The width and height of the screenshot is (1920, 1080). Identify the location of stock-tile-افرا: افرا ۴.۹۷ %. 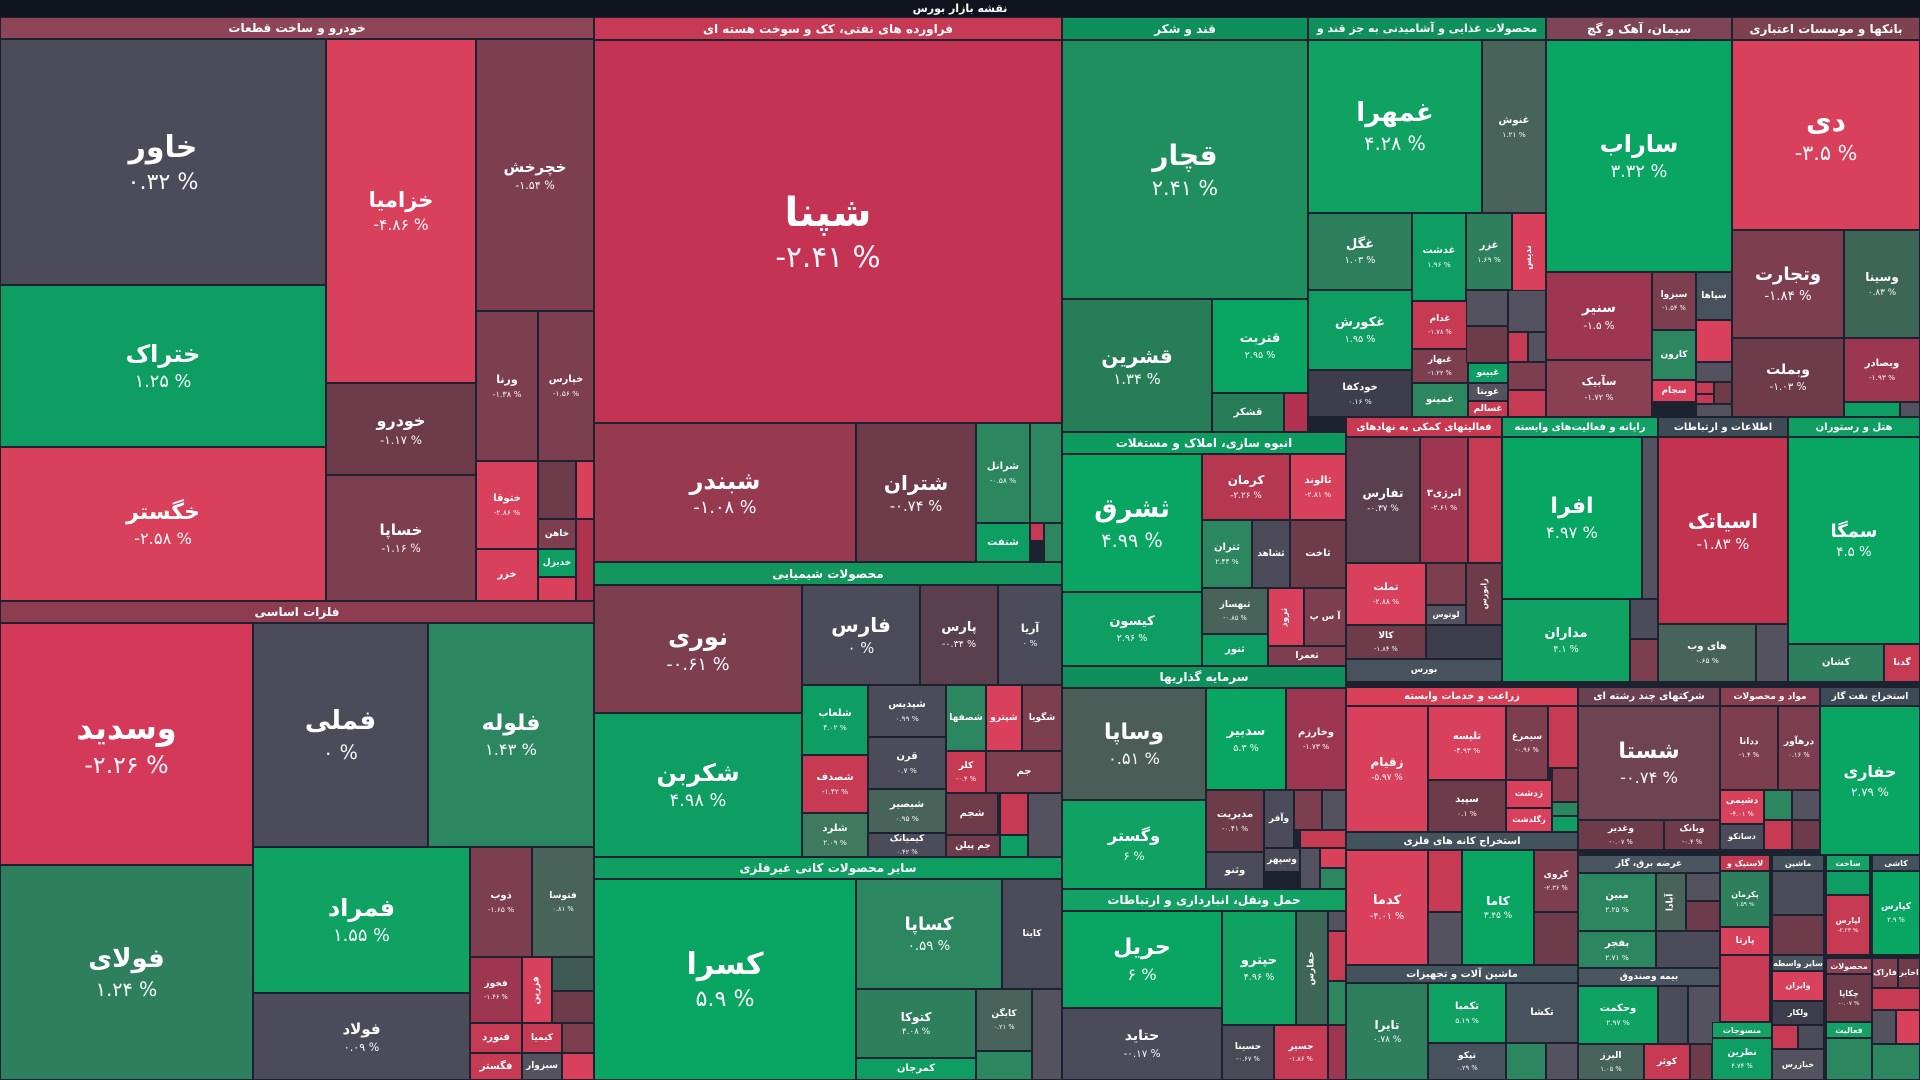
(1572, 518).